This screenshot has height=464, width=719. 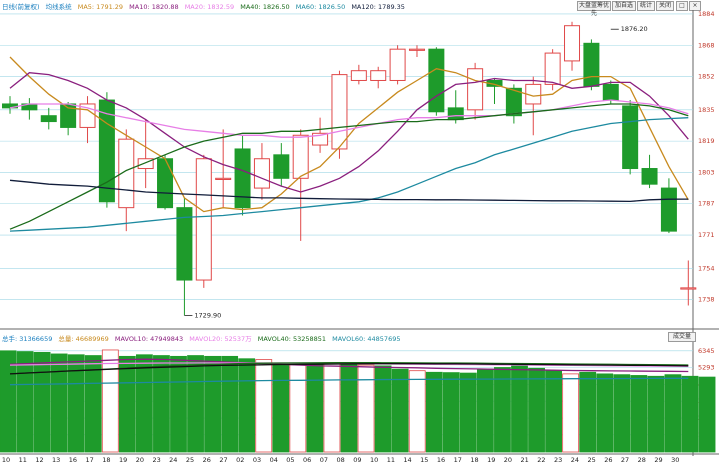 I want to click on volume-tick-label: 6345, so click(x=706, y=351).